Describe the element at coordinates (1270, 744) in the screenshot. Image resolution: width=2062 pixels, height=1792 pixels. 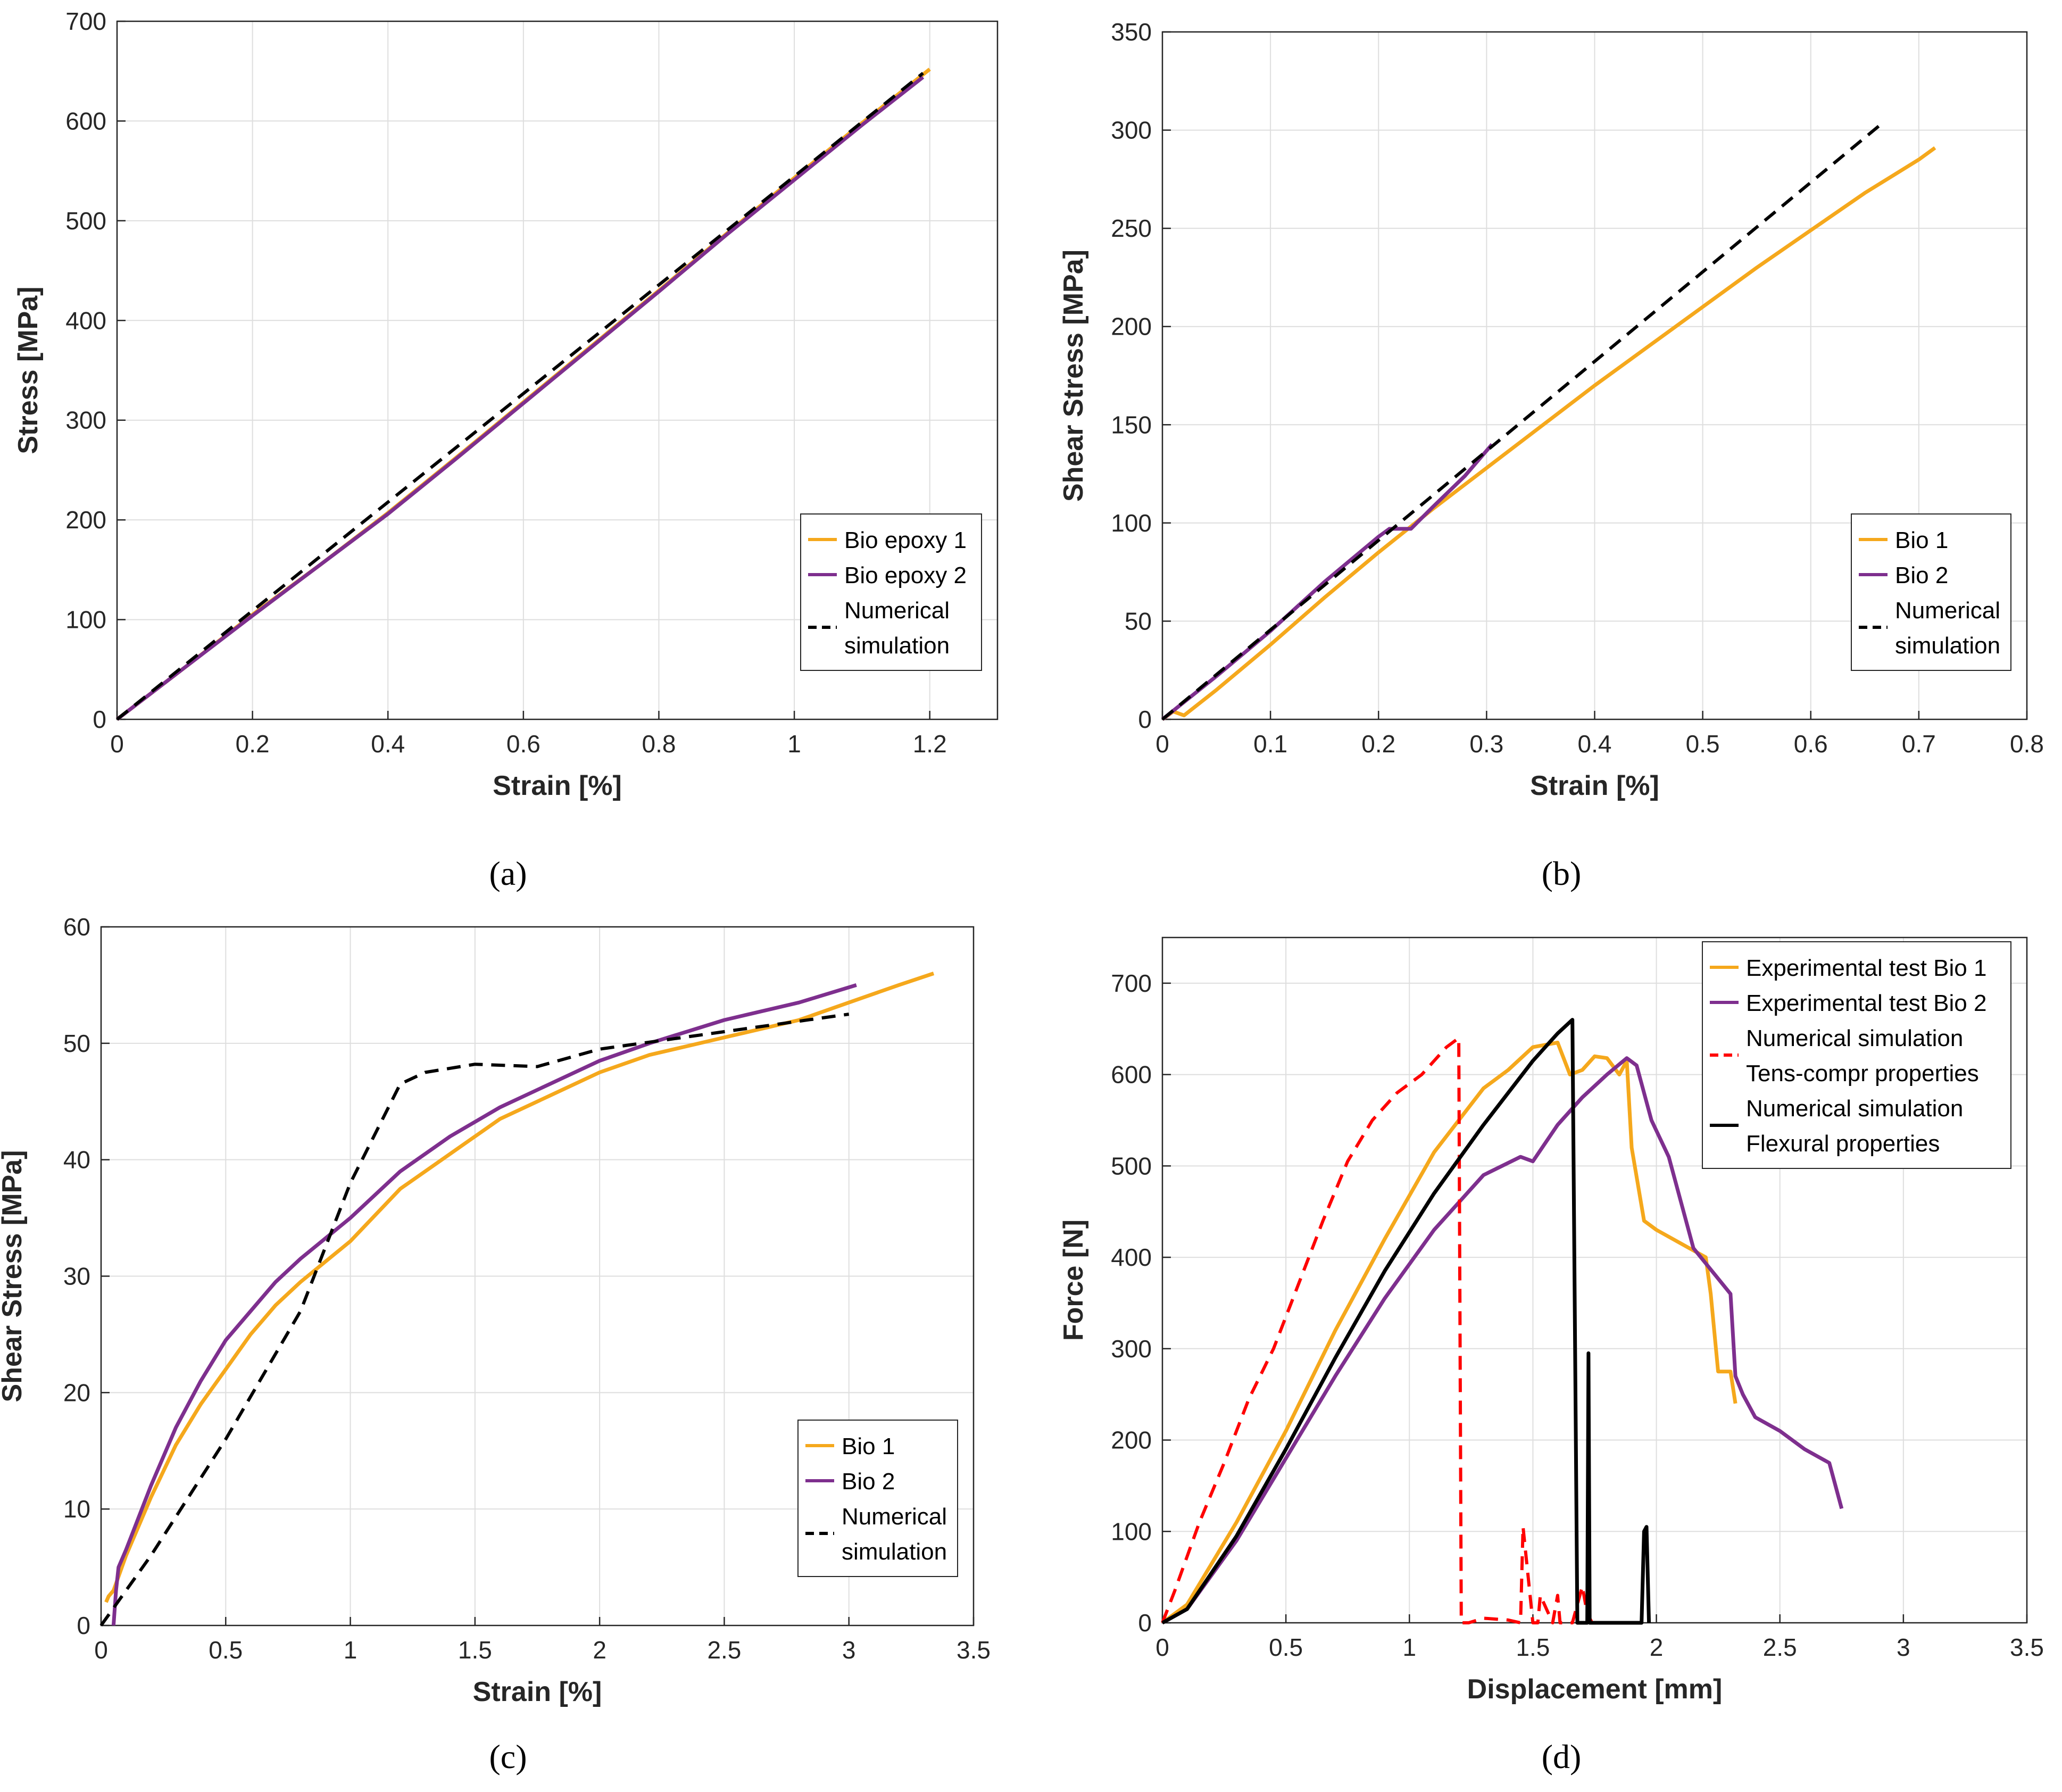
I see `x-tick-label: 0.1` at that location.